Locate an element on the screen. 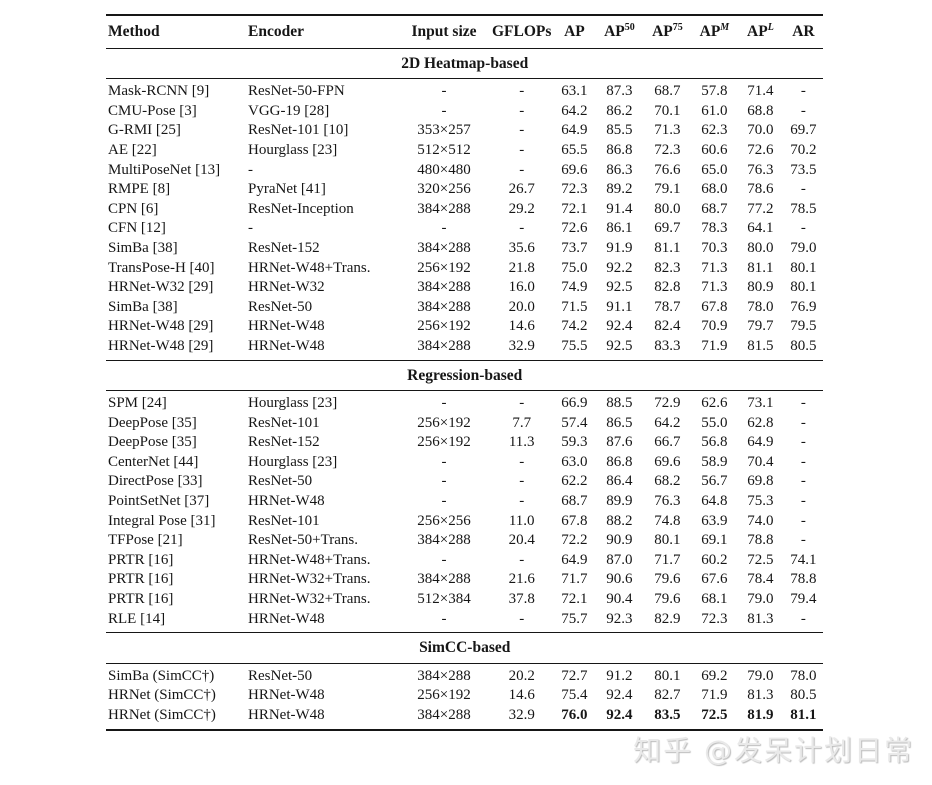 Image resolution: width=932 pixels, height=785 pixels. metric-cell: 88.2 is located at coordinates (619, 520).